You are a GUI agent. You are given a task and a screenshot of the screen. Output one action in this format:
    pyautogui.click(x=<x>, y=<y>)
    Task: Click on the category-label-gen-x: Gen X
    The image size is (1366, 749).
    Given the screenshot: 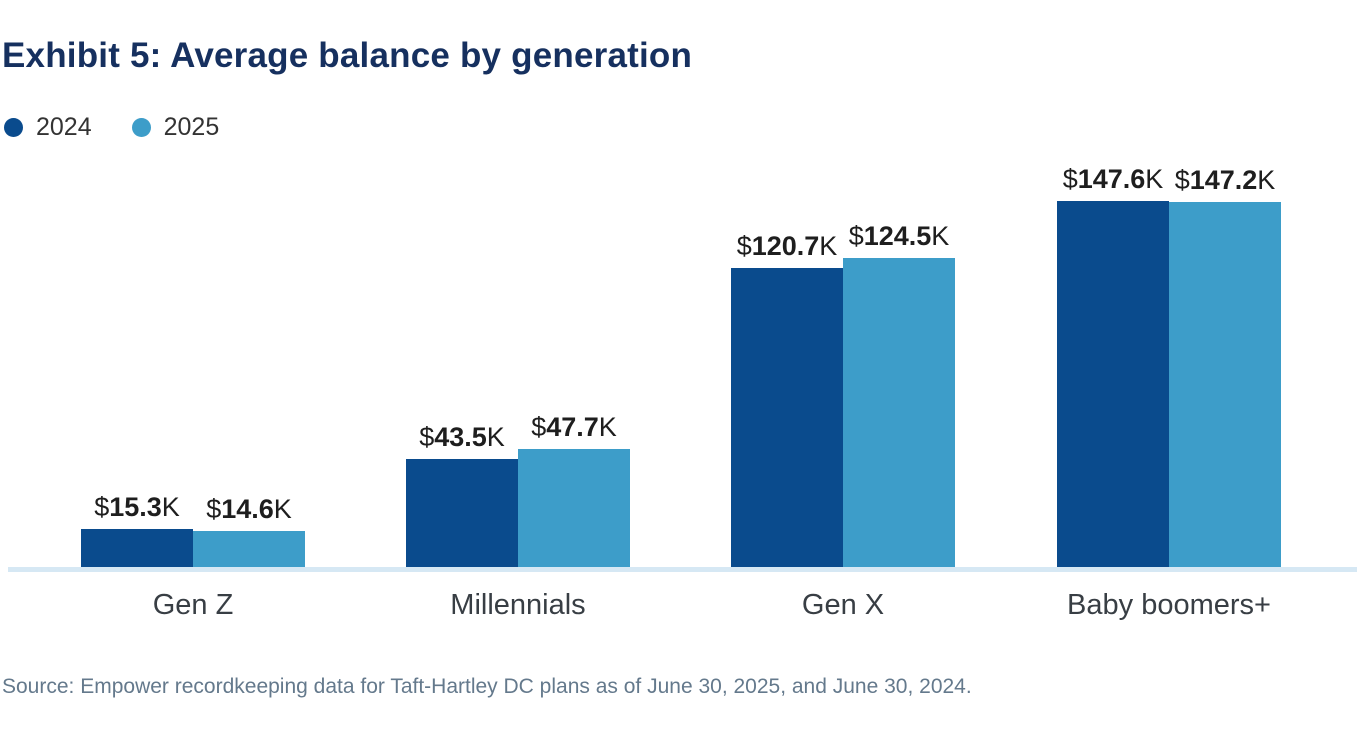 What is the action you would take?
    pyautogui.click(x=843, y=605)
    